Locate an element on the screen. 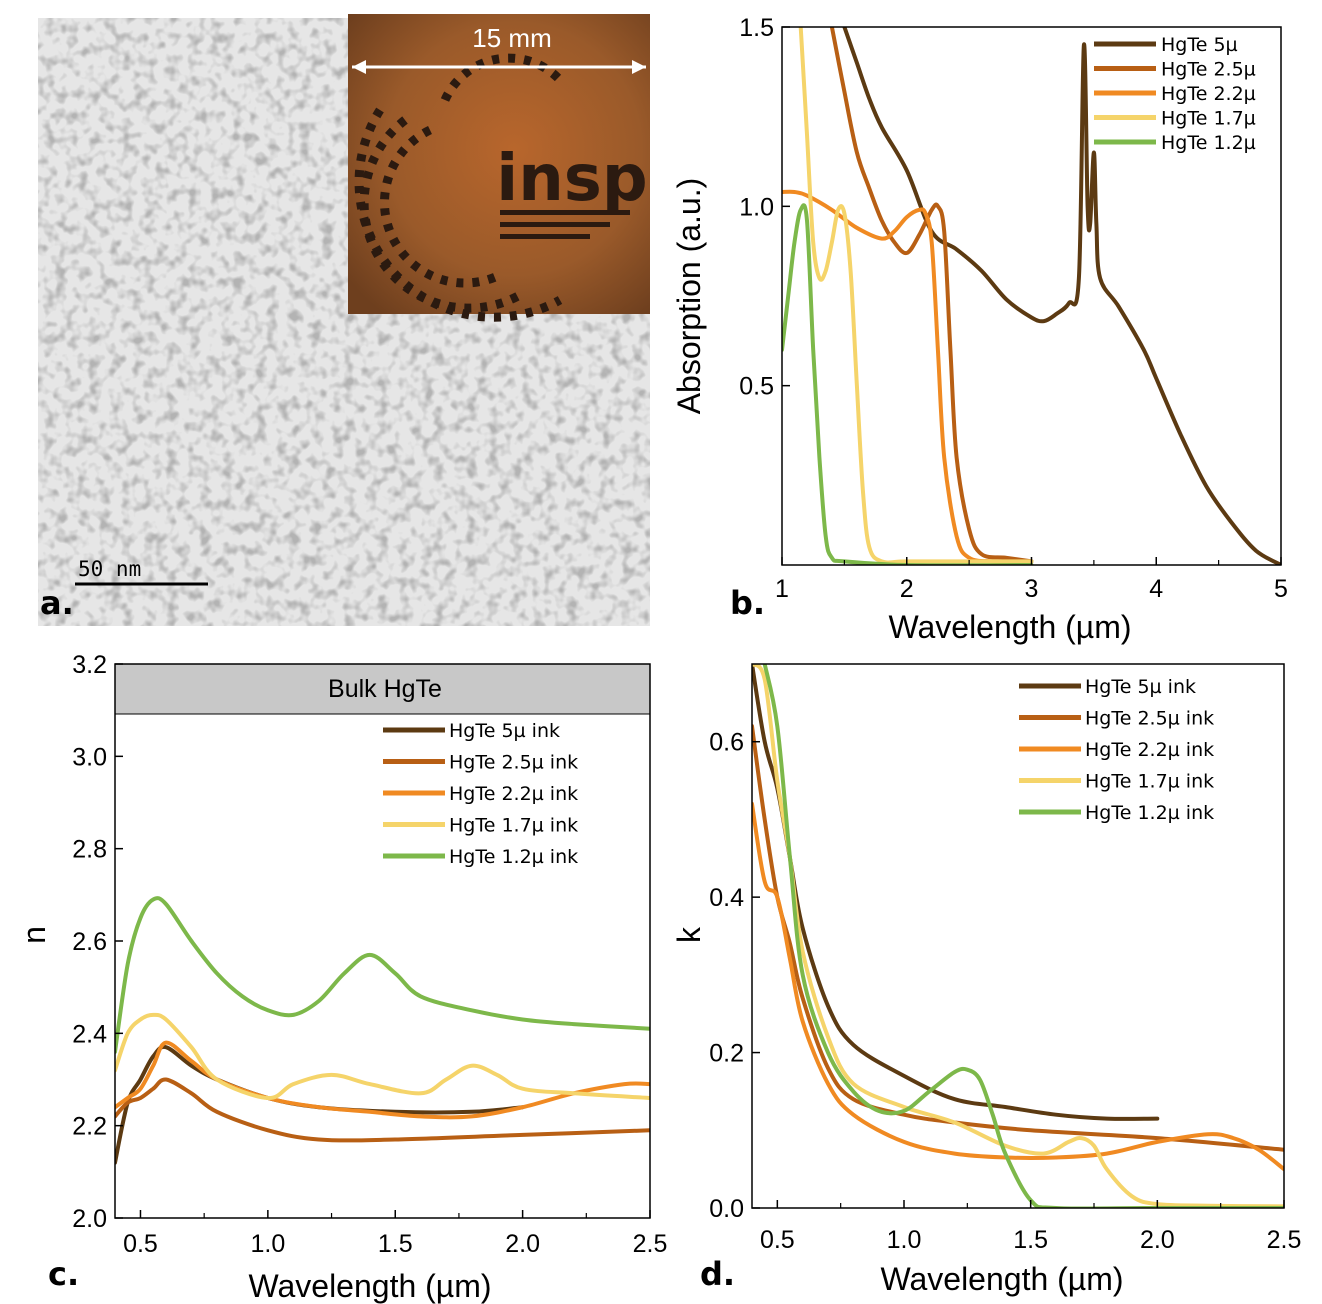 The width and height of the screenshot is (1322, 1304). legend-label: HgTe 1.7µ is located at coordinates (1208, 119).